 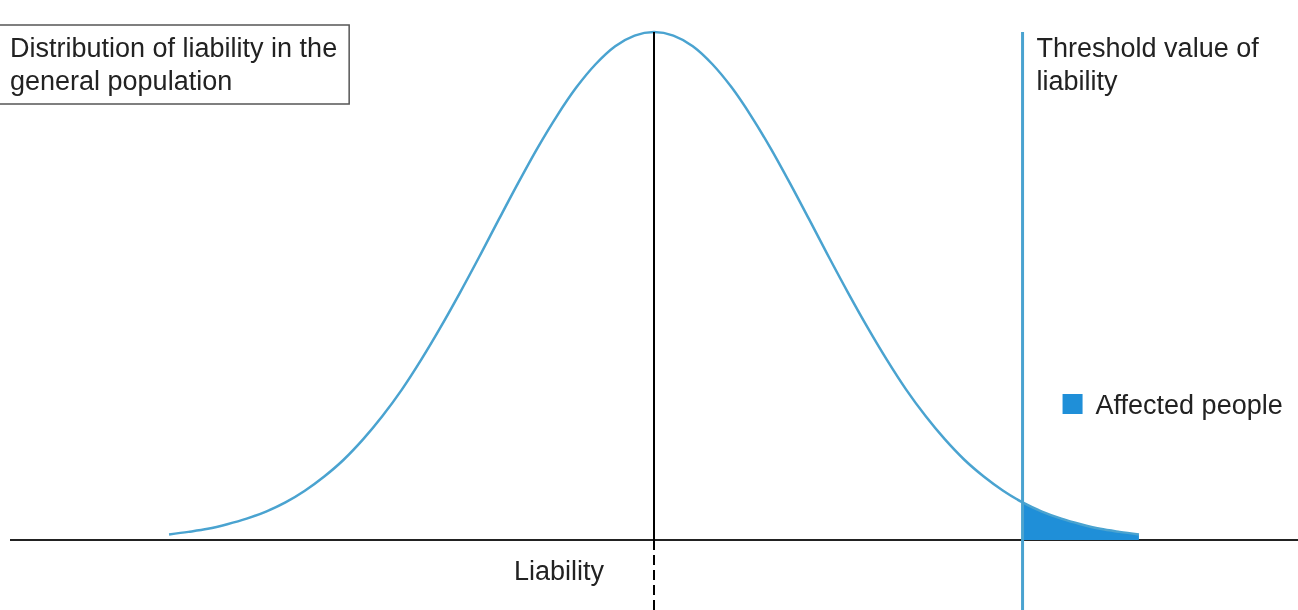 What do you see at coordinates (559, 571) in the screenshot?
I see `x-axis-title: Liability` at bounding box center [559, 571].